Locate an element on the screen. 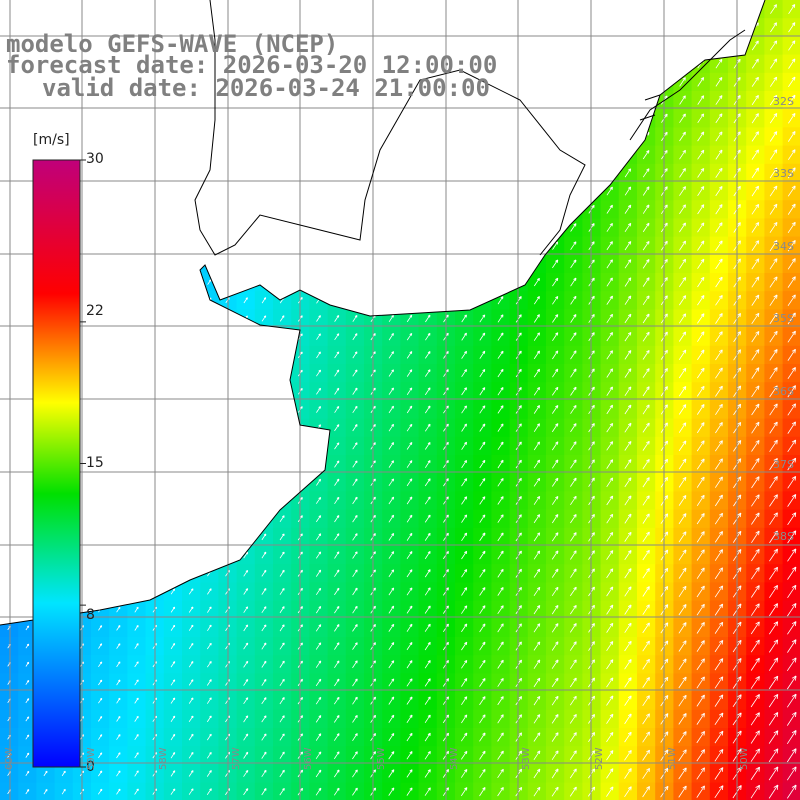  lon-label-58w: 58W is located at coordinates (163, 758).